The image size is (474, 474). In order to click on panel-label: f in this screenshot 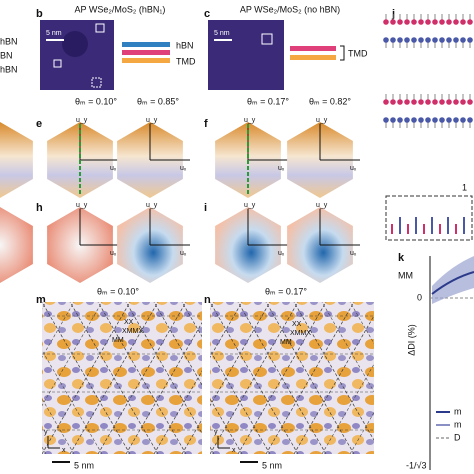, I will do `click(206, 124)`.